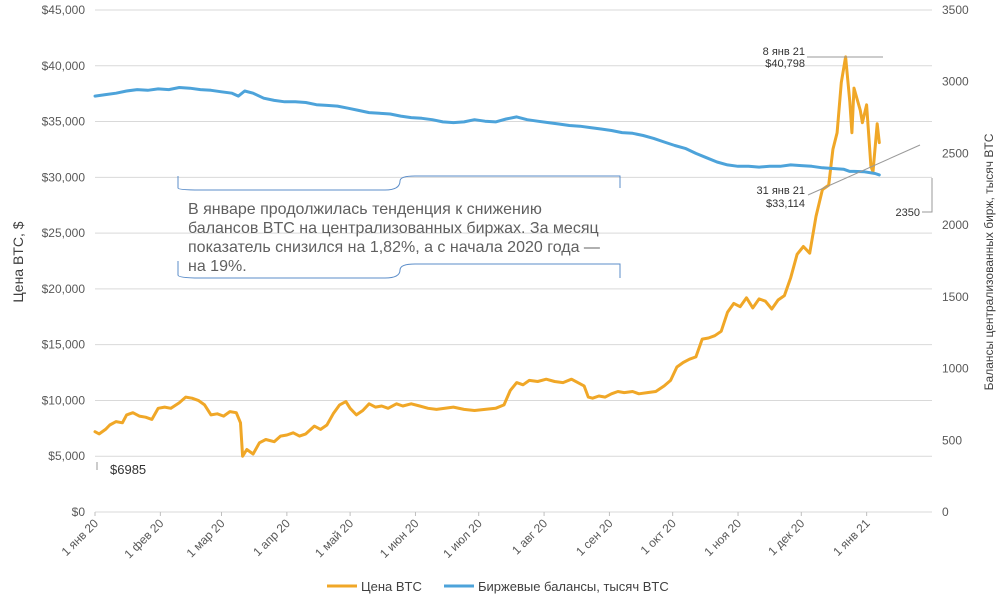 The width and height of the screenshot is (1007, 612). I want to click on legend: Цена BTC Биржевые балансы, тысяч BTC, so click(498, 586).